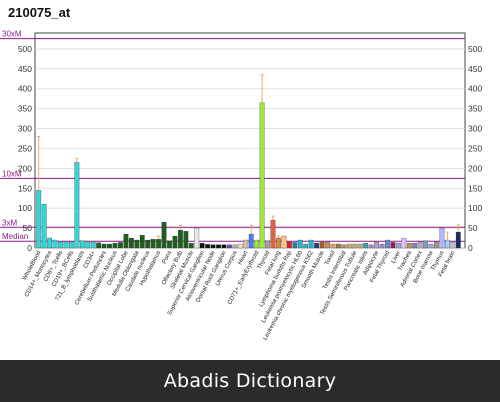 This screenshot has height=402, width=500. Describe the element at coordinates (15, 236) in the screenshot. I see `reference-line-label: Median` at that location.